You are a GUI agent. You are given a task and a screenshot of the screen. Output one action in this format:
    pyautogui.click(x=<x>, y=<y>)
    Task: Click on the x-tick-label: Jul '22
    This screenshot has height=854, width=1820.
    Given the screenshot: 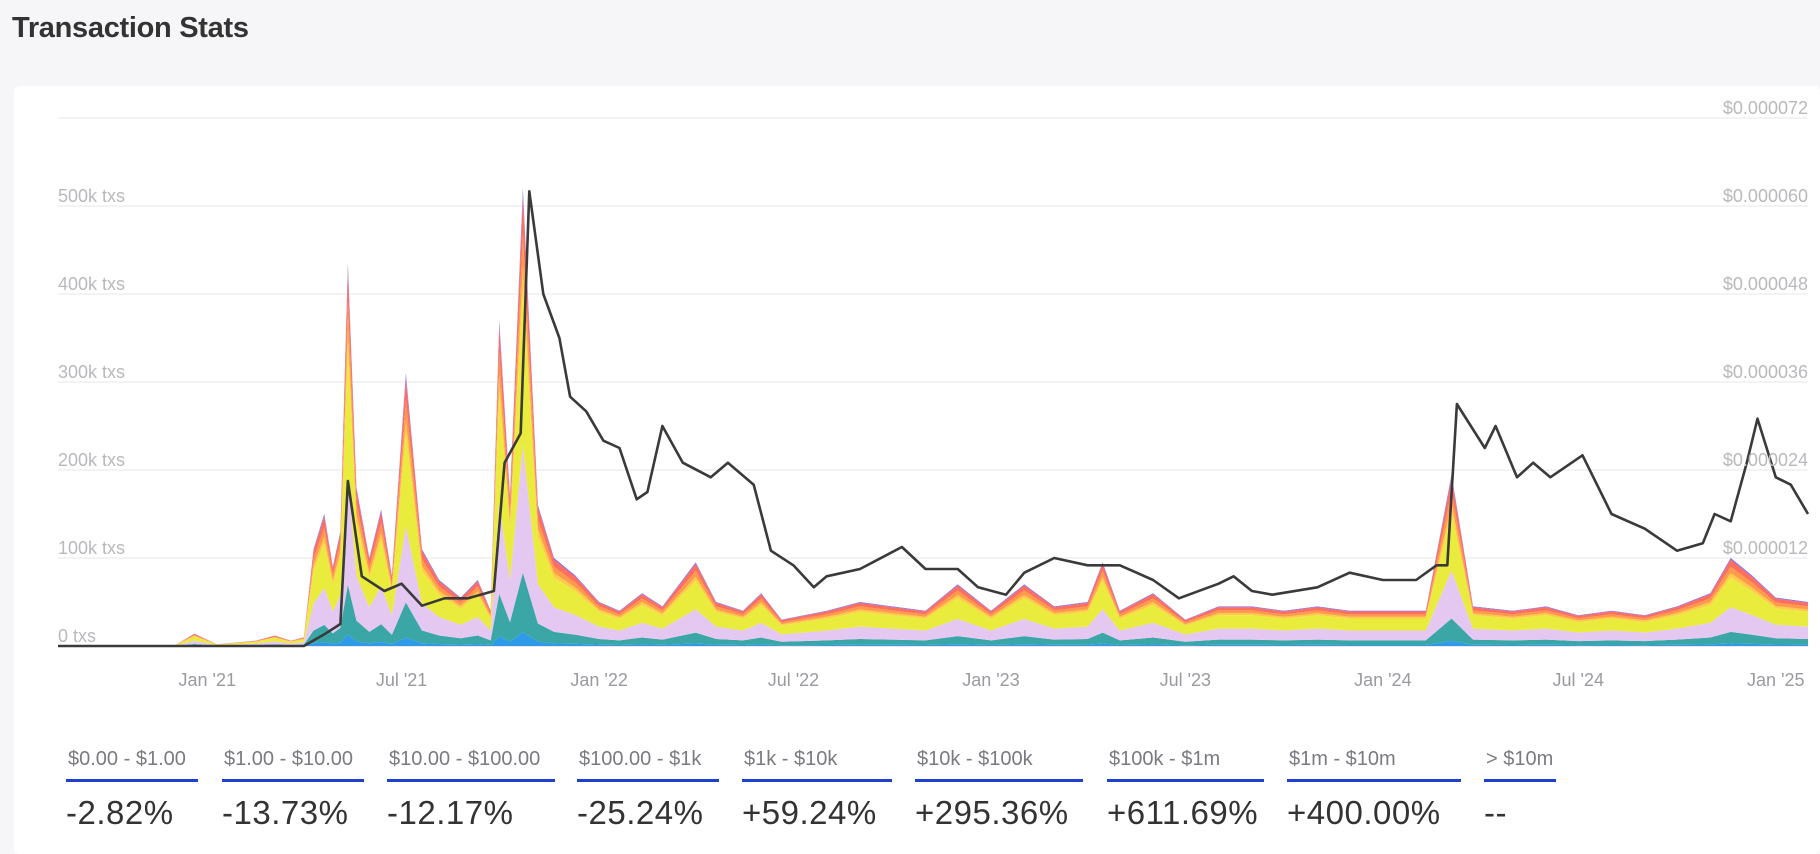 What is the action you would take?
    pyautogui.click(x=793, y=680)
    